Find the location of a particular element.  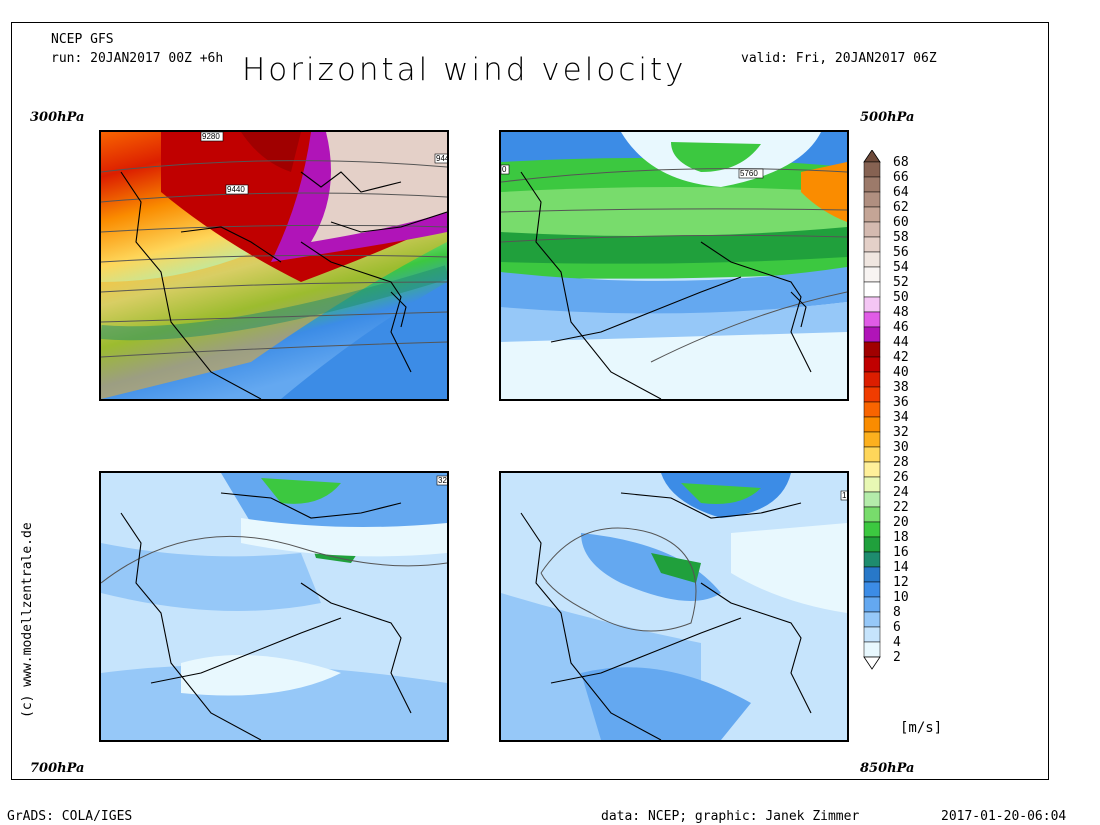

level-label-300: 300hPa is located at coordinates (57, 117).